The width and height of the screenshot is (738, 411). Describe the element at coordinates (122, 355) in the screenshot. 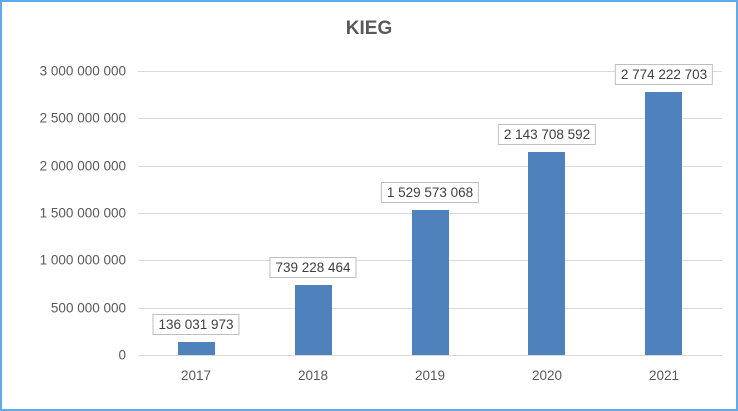

I see `y-tick-label: 0` at that location.